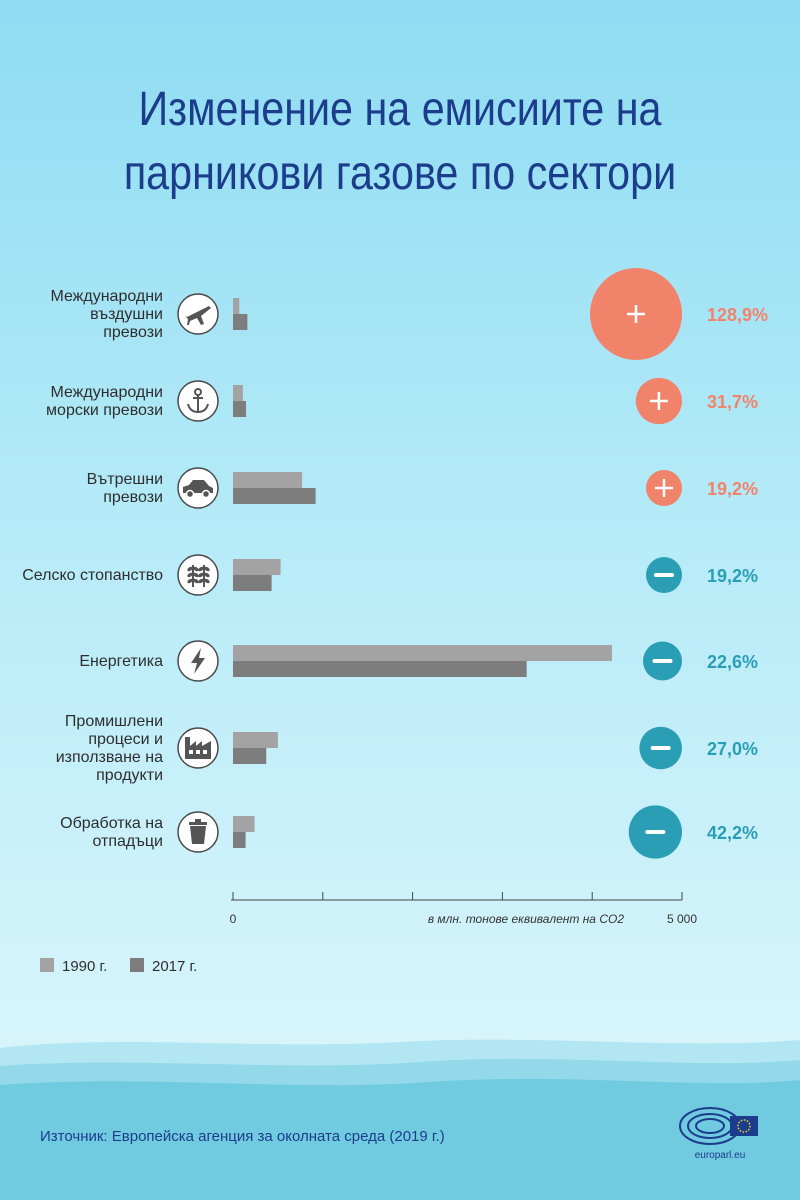 This screenshot has height=1200, width=800. I want to click on sector-label: Селско стопанство, so click(92, 575).